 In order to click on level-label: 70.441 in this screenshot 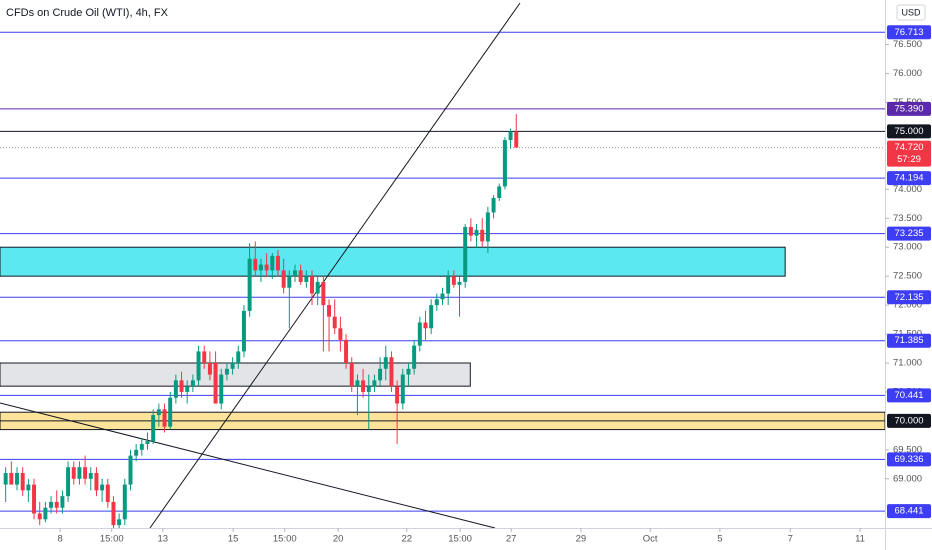, I will do `click(908, 395)`.